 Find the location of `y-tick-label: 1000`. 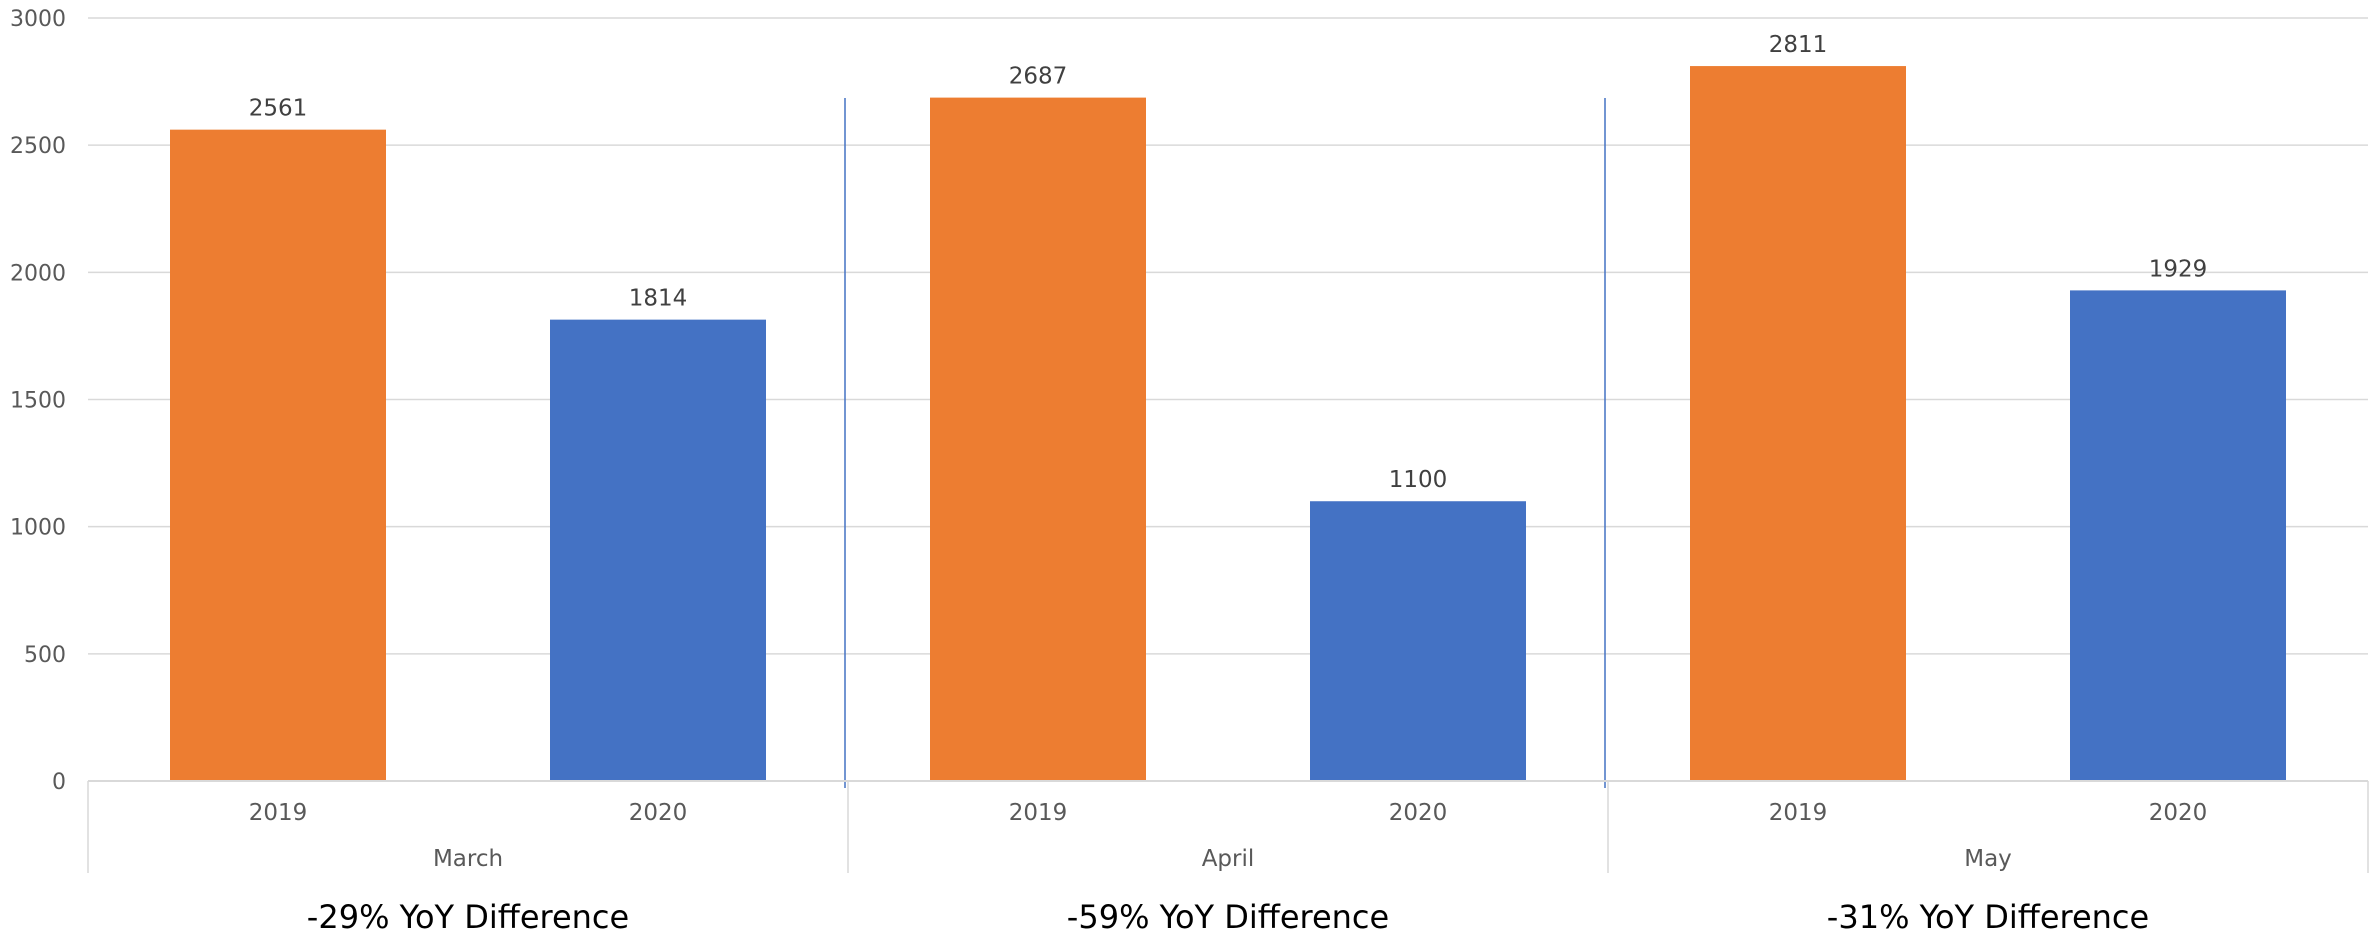

y-tick-label: 1000 is located at coordinates (38, 528).